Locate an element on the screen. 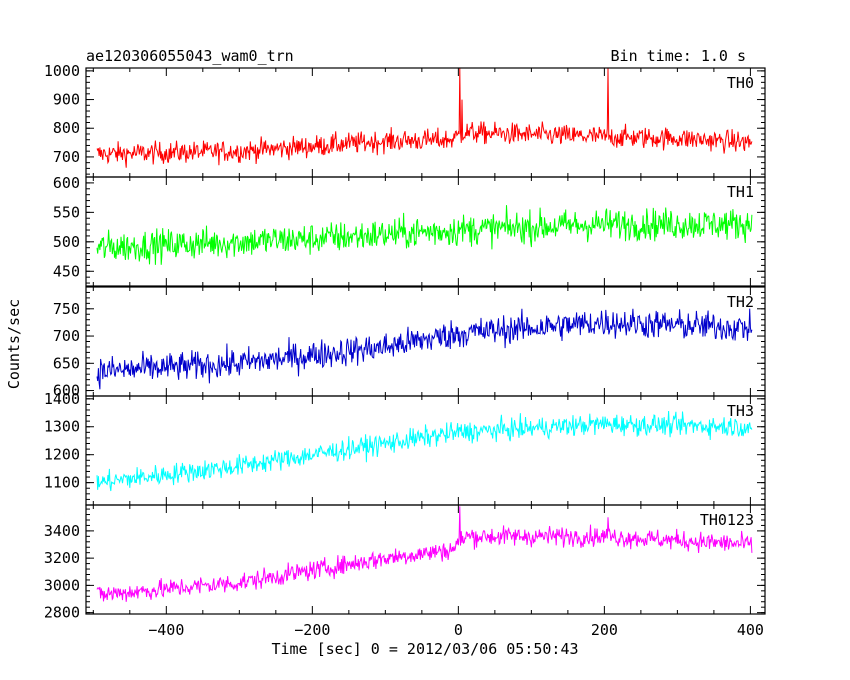  y-tick-label: 550 is located at coordinates (66, 212).